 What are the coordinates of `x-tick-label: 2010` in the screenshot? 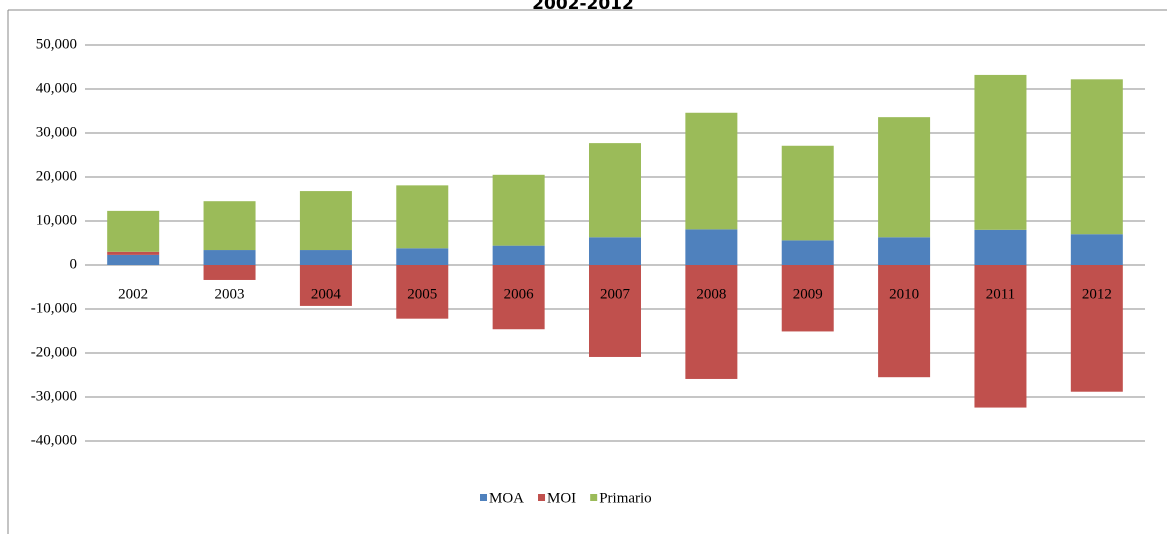 It's located at (904, 294).